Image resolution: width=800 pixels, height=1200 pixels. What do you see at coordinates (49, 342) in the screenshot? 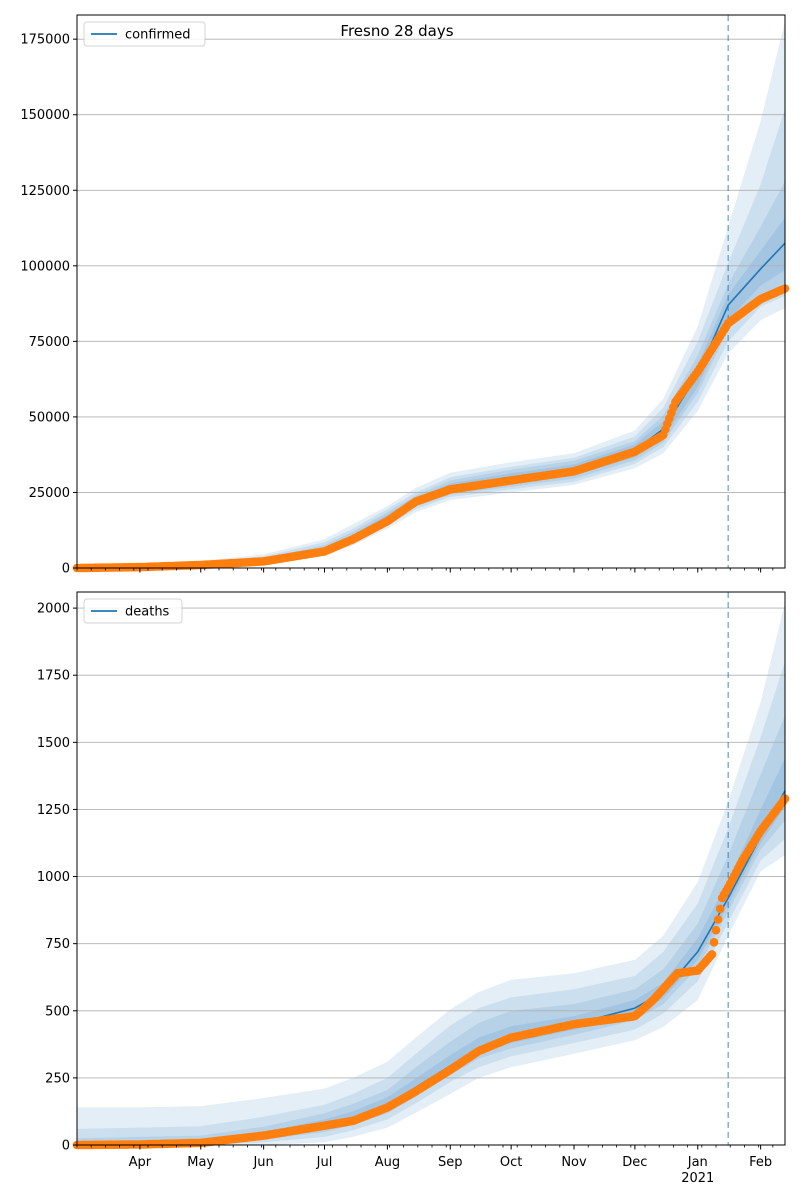
I see `y-tick-label: 75000` at bounding box center [49, 342].